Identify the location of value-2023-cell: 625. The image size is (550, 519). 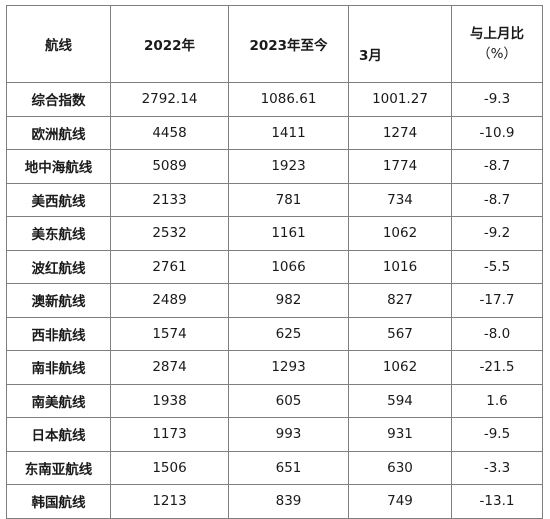
(288, 333).